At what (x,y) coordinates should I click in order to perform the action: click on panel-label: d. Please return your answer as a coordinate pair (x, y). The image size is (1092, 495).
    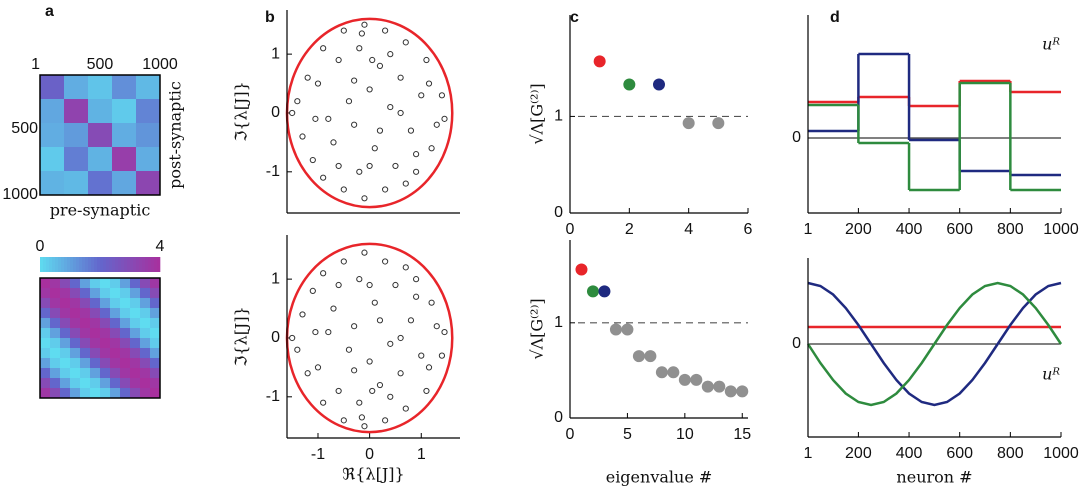
    Looking at the image, I should click on (835, 17).